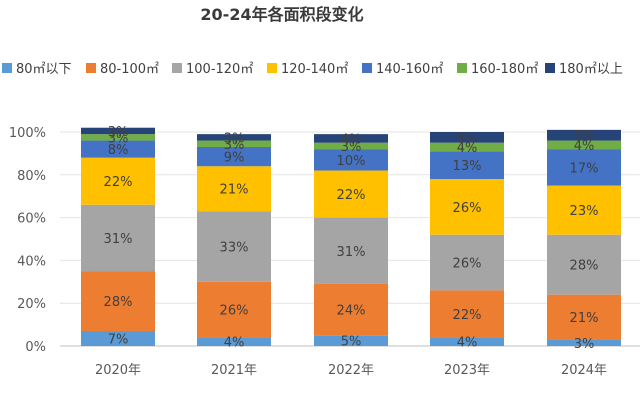  What do you see at coordinates (31, 304) in the screenshot?
I see `y-tick-label: 20%` at bounding box center [31, 304].